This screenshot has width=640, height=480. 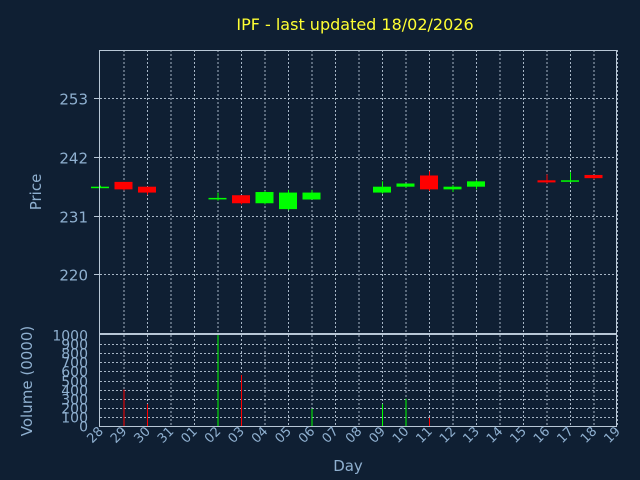 What do you see at coordinates (237, 435) in the screenshot?
I see `x-tick-label: 03` at bounding box center [237, 435].